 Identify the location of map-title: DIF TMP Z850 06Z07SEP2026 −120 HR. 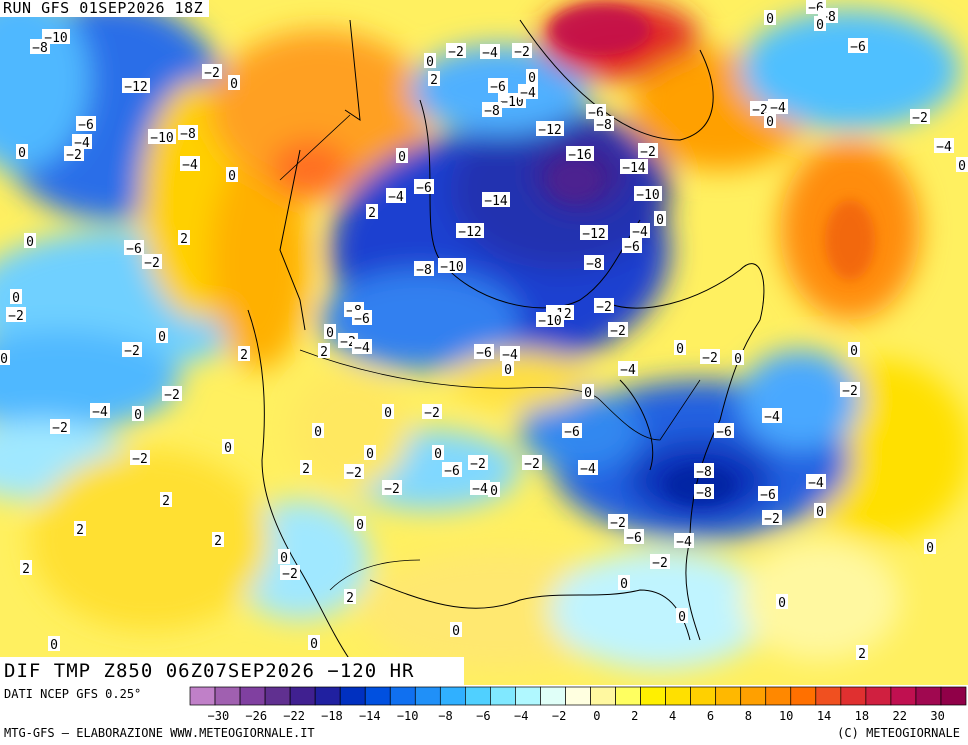
(232, 671).